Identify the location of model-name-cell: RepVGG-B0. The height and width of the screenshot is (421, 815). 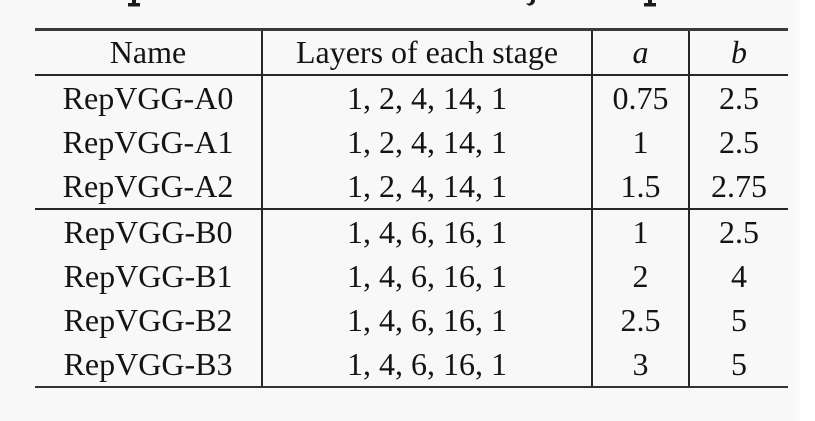
(149, 231).